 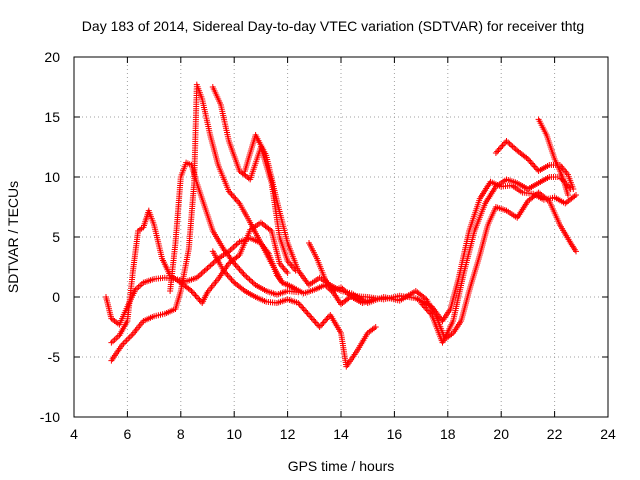 I want to click on series-sat-j, so click(x=534, y=165).